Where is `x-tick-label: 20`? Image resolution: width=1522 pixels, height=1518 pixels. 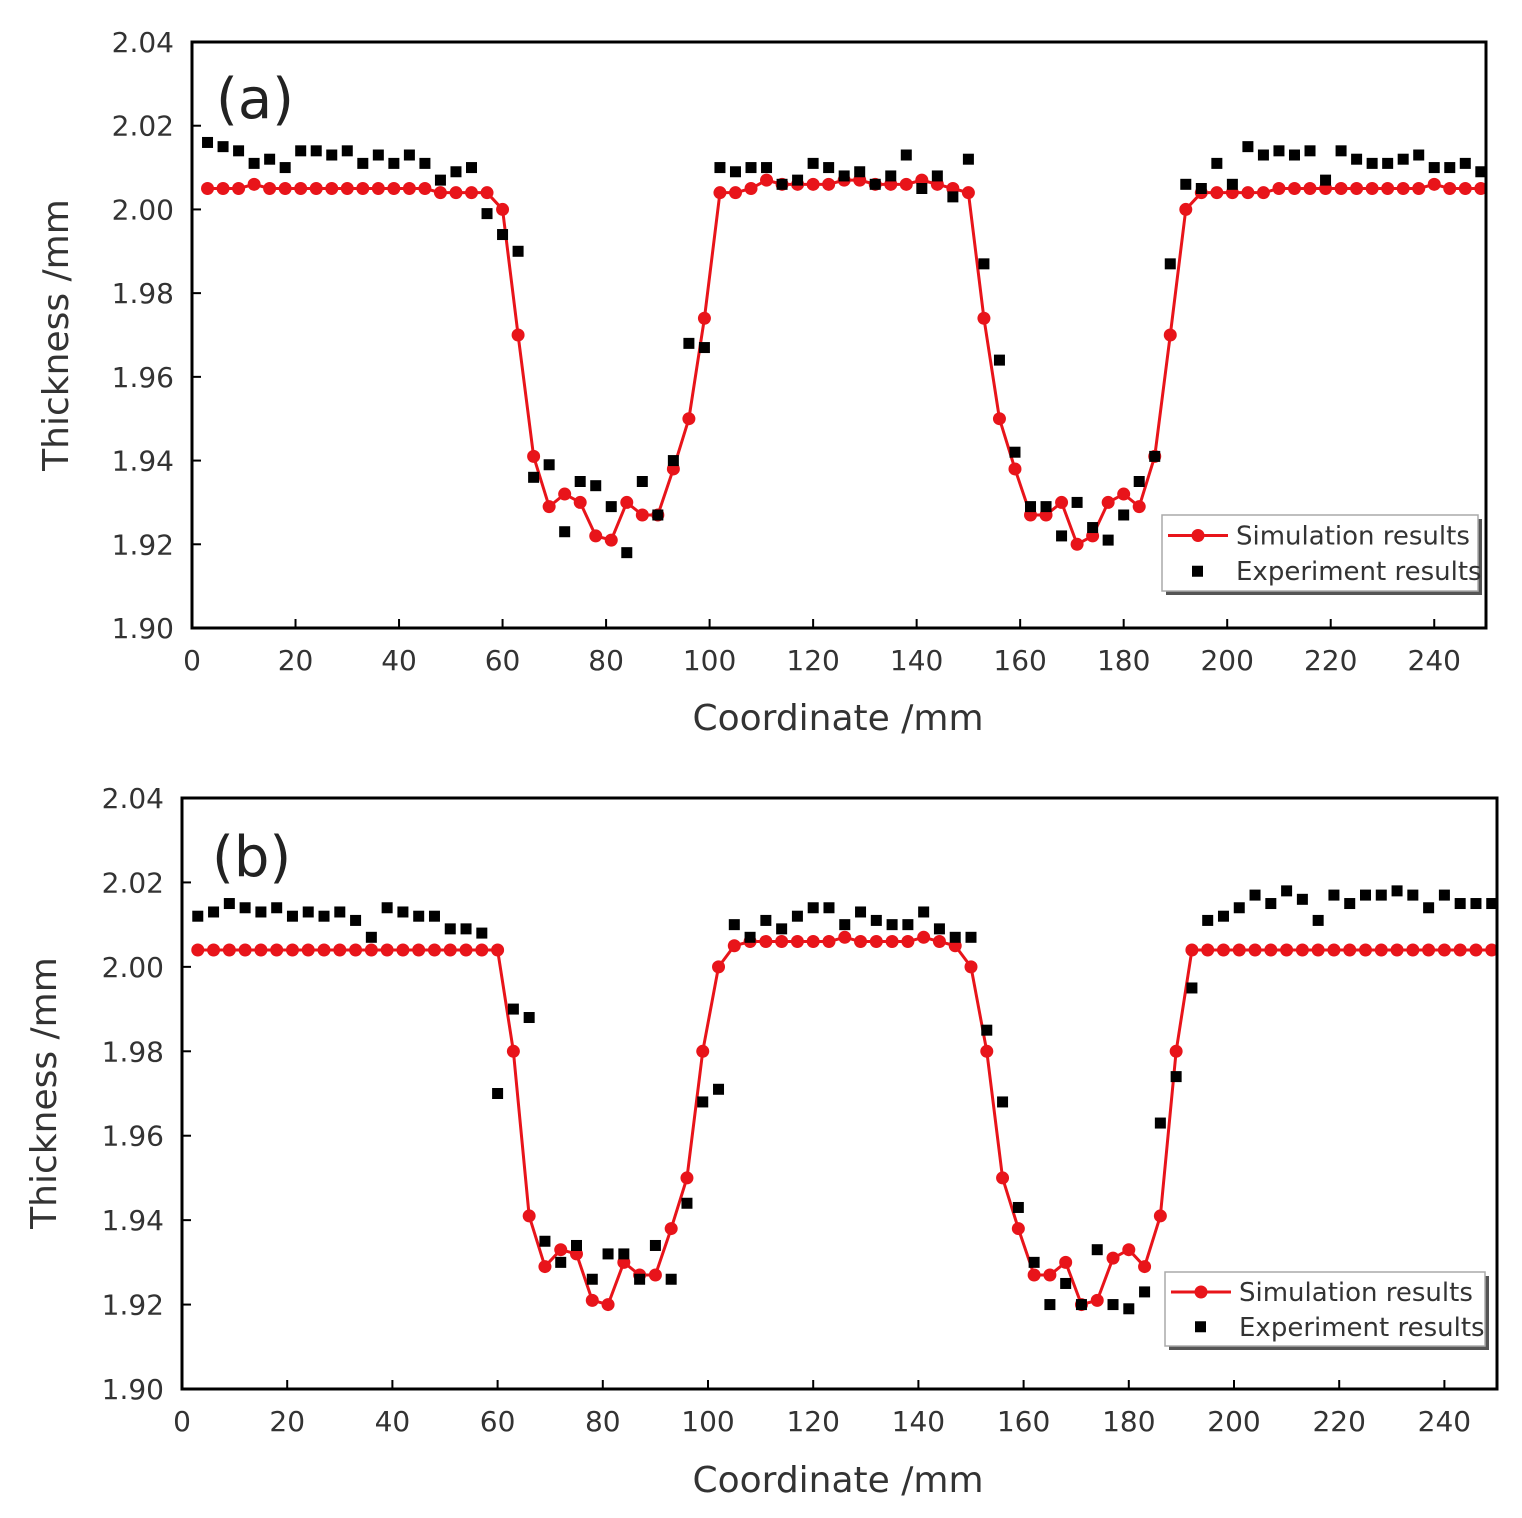 x-tick-label: 20 is located at coordinates (296, 660).